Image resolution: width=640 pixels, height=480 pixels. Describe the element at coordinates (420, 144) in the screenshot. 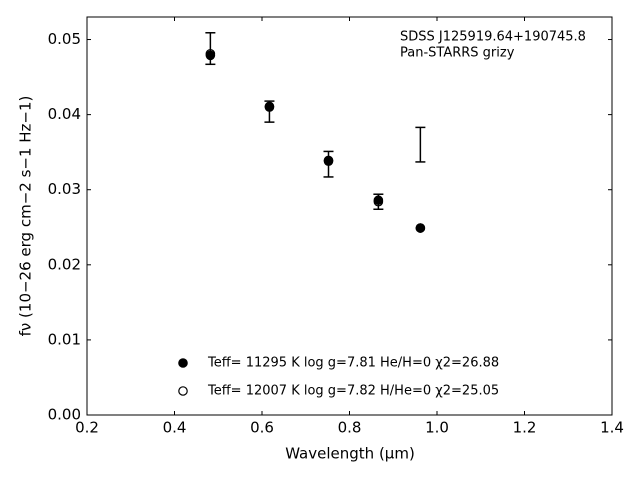

I see `error-bar` at that location.